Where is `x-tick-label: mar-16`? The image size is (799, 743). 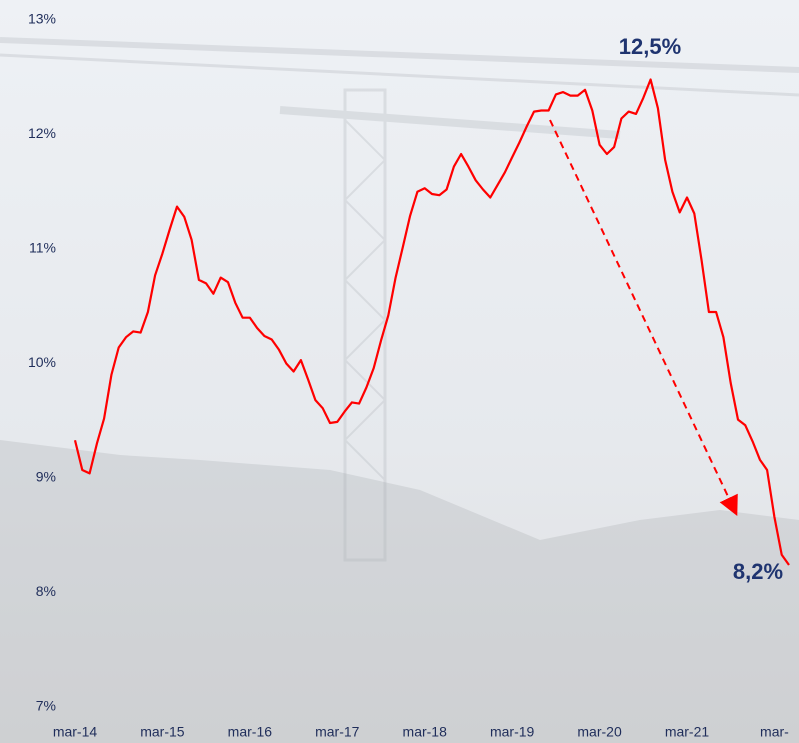 x-tick-label: mar-16 is located at coordinates (250, 732).